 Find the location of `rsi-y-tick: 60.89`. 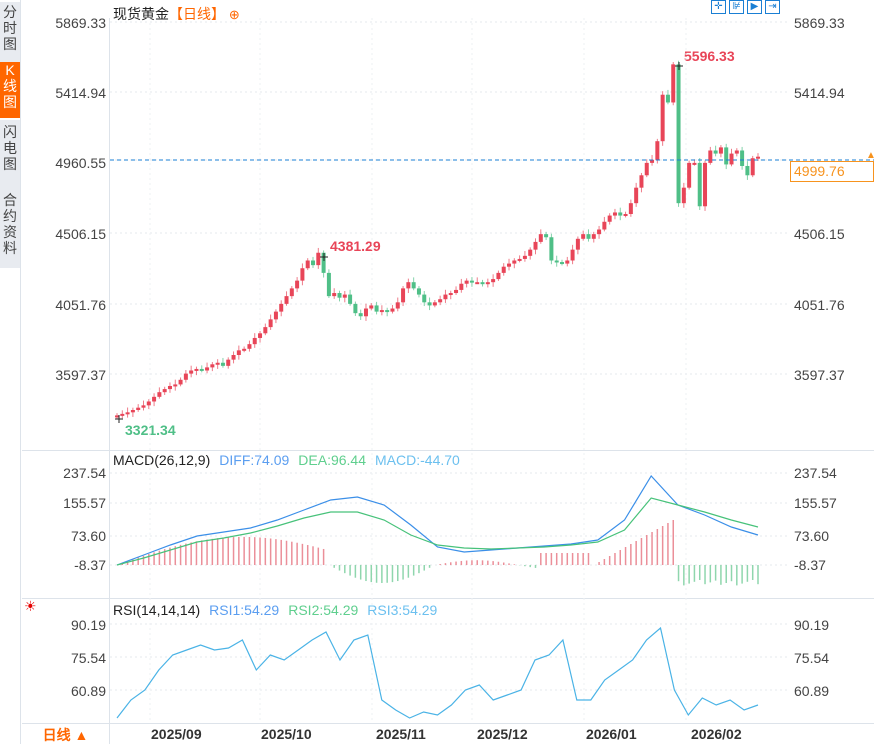

rsi-y-tick: 60.89 is located at coordinates (88, 691).